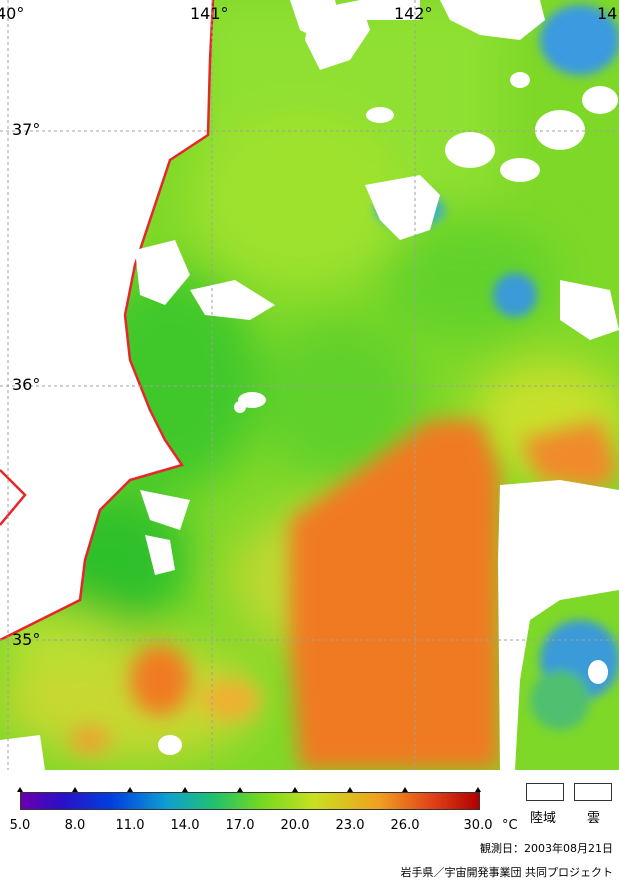 Image resolution: width=619 pixels, height=881 pixels. Describe the element at coordinates (546, 848) in the screenshot. I see `observation-date: 観測日：2003年08月21日` at that location.